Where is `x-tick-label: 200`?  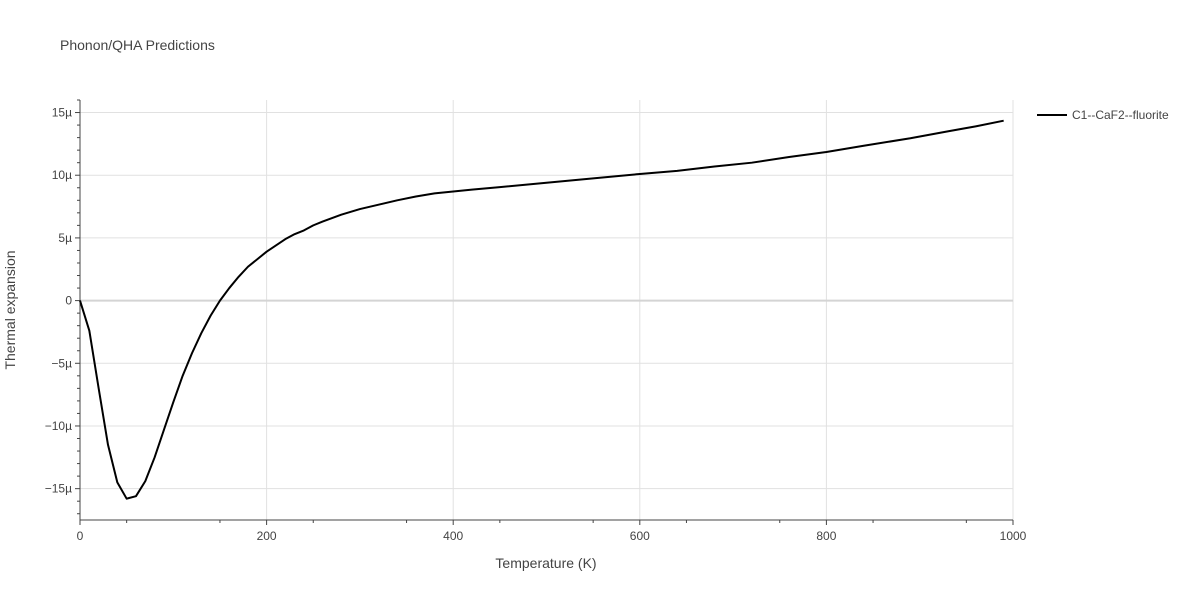 x-tick-label: 200 is located at coordinates (267, 536).